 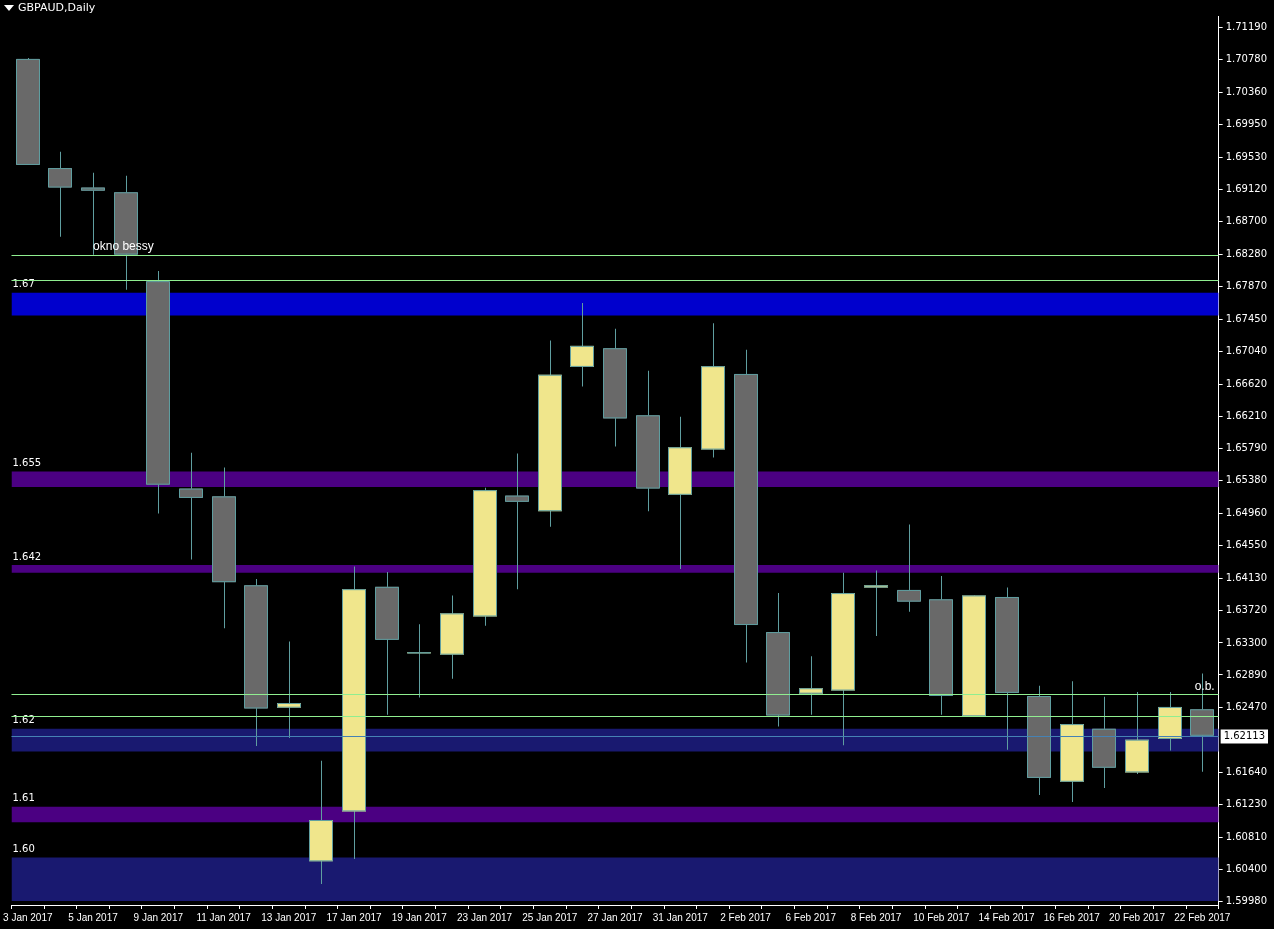 I want to click on y-tick-label: 1.61640, so click(x=1246, y=772).